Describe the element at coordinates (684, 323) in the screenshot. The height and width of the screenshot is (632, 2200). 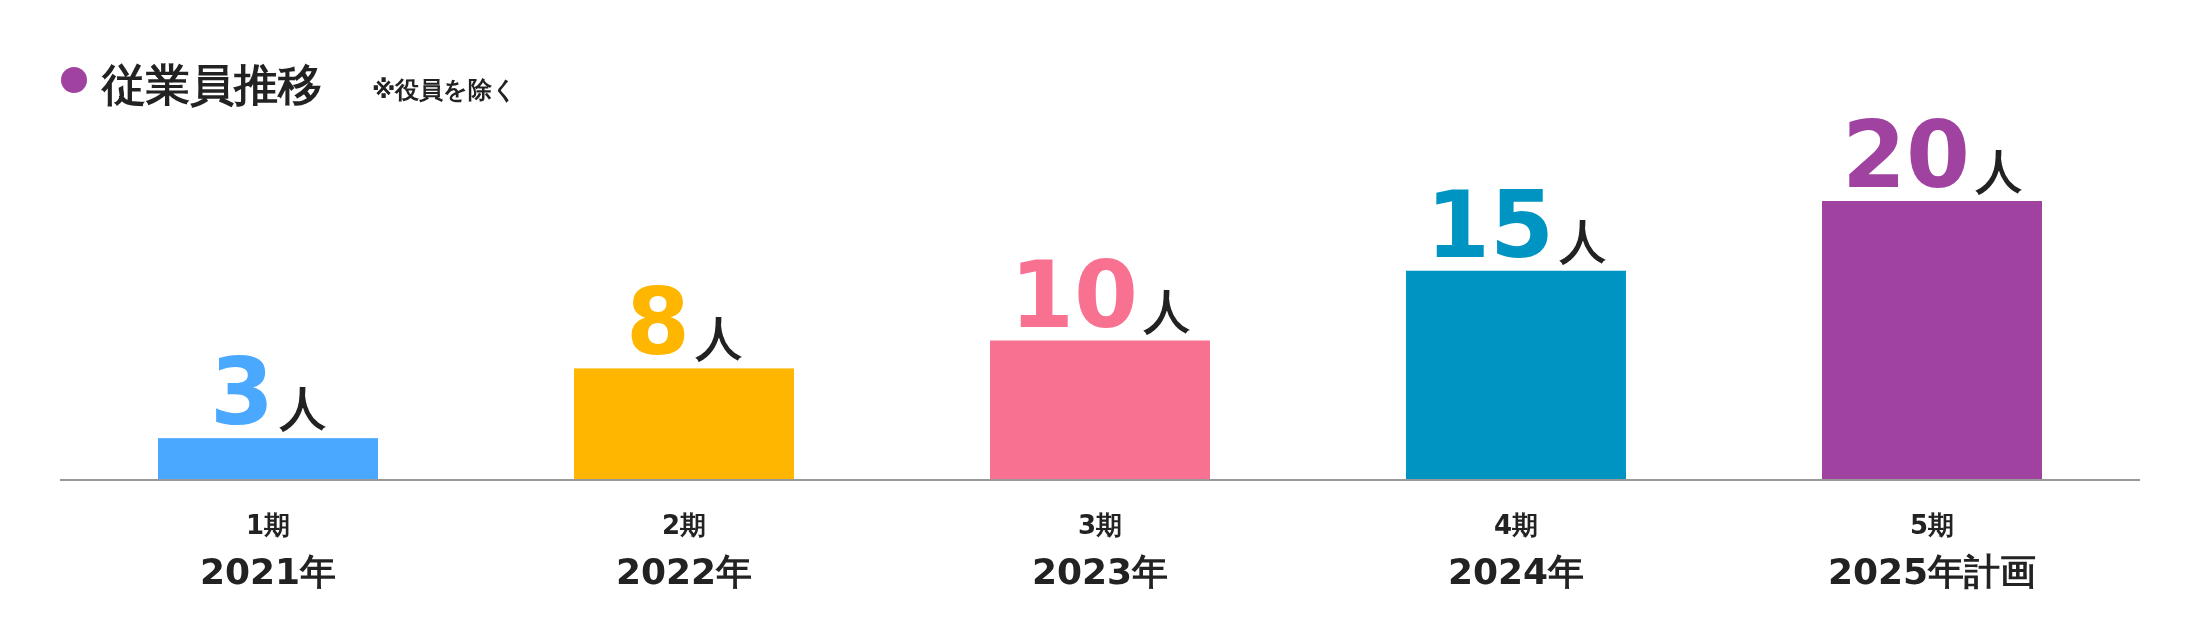
I see `data-label: 8人` at that location.